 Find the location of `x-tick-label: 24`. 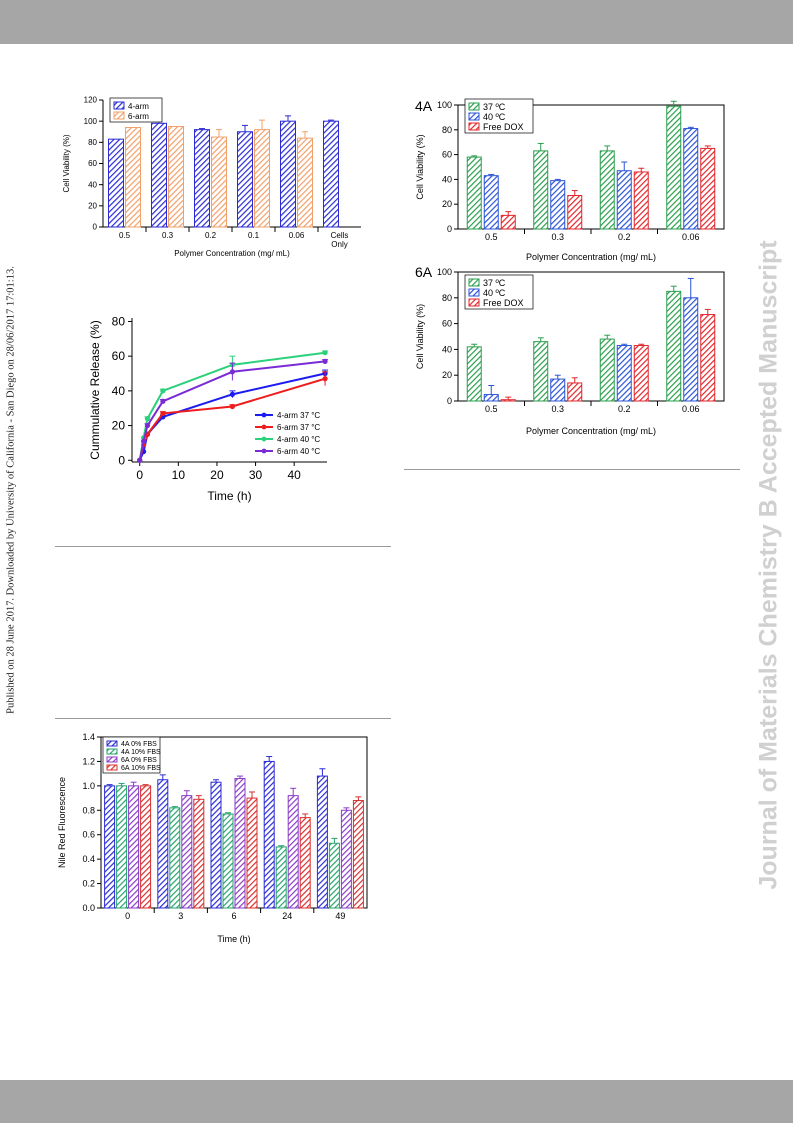

x-tick-label: 24 is located at coordinates (287, 916).